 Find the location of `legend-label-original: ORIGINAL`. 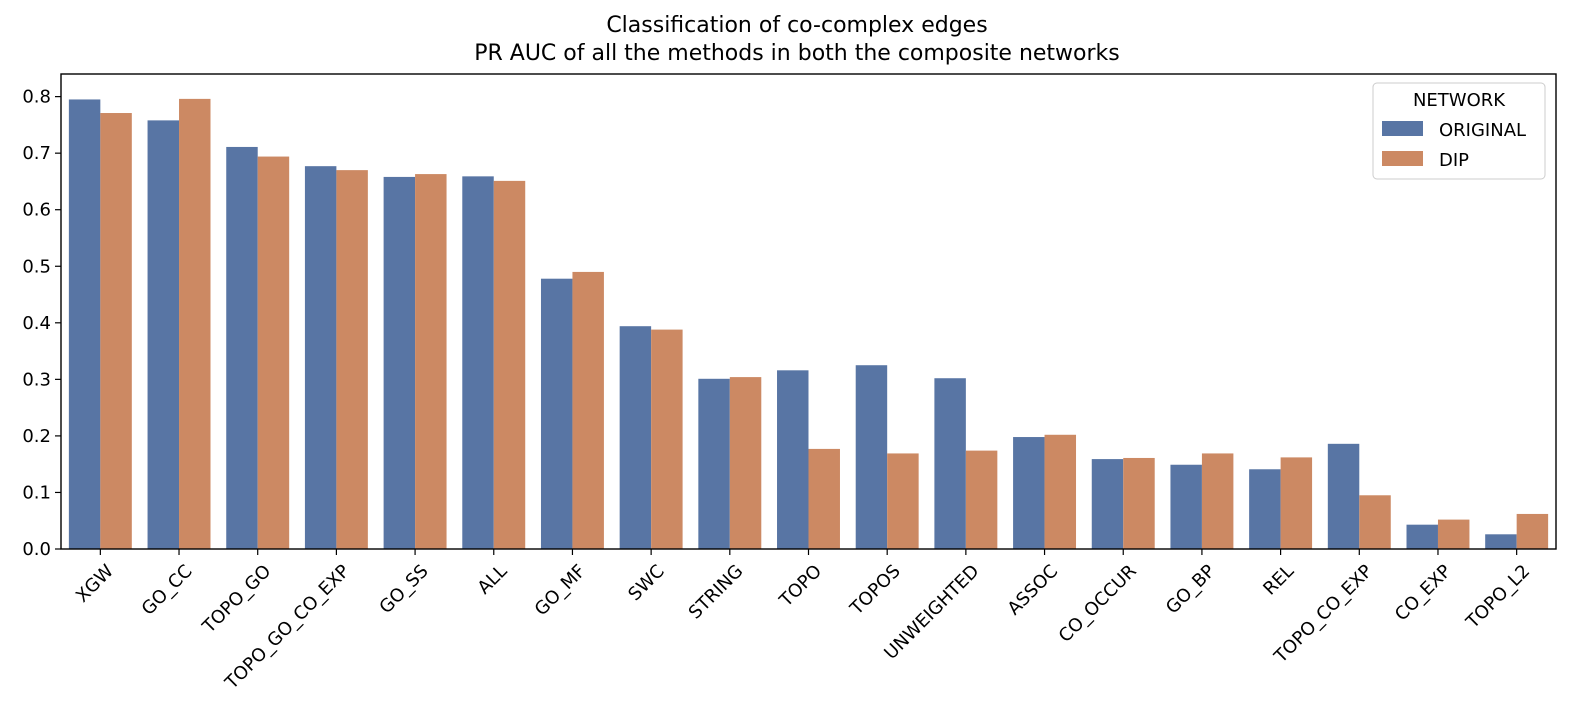

legend-label-original: ORIGINAL is located at coordinates (1482, 130).